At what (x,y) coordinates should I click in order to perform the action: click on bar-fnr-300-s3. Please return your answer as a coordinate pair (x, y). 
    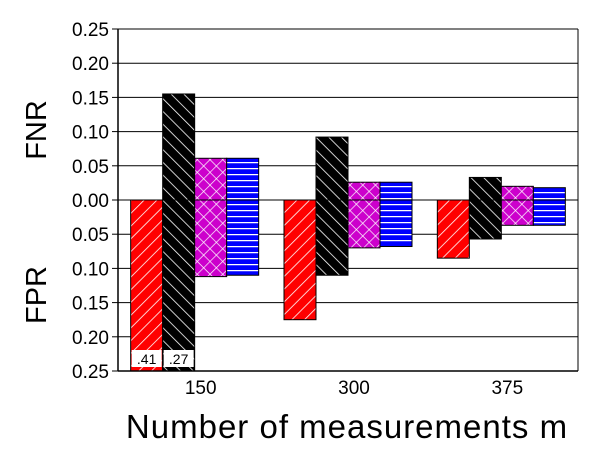
    Looking at the image, I should click on (396, 191).